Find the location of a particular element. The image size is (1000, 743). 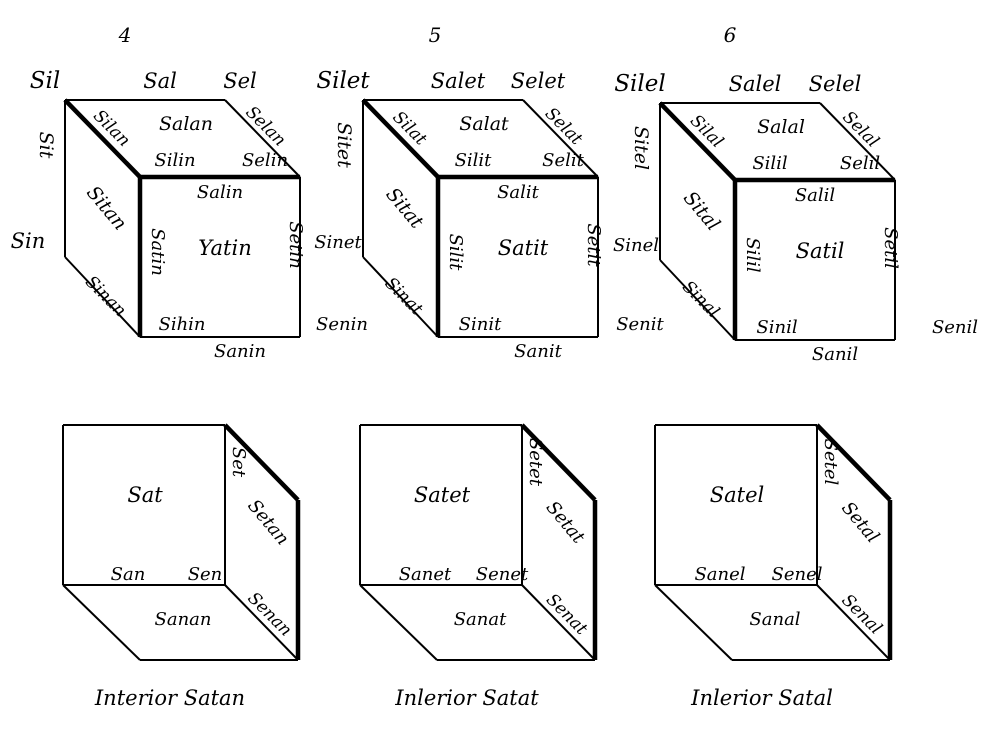

caption: Interior Satan is located at coordinates (169, 698).